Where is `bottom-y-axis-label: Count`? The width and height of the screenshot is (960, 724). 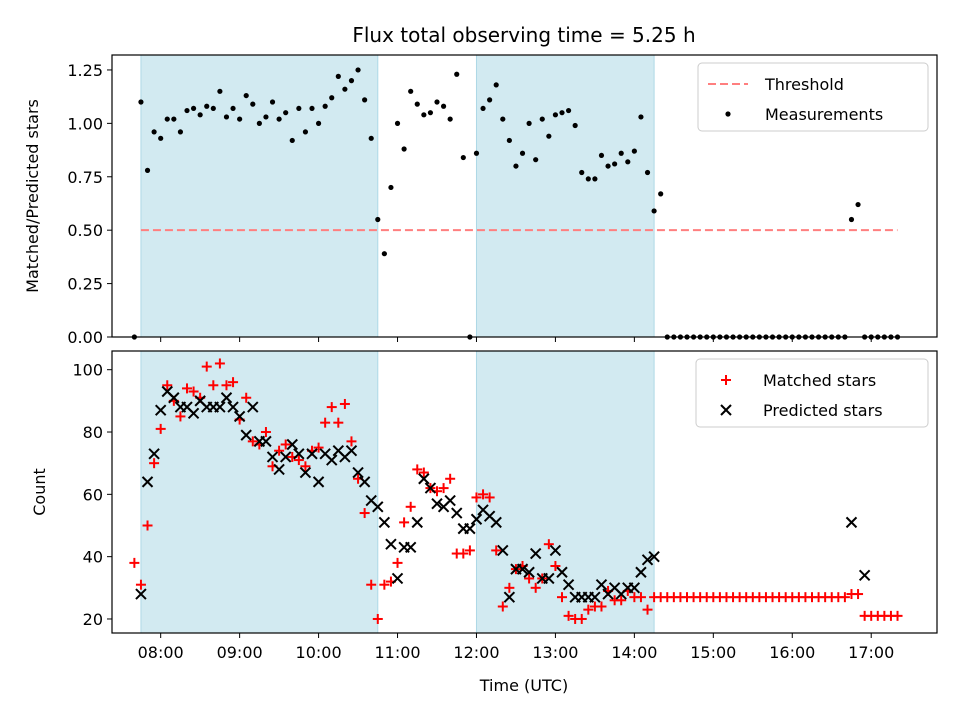
bottom-y-axis-label: Count is located at coordinates (39, 492).